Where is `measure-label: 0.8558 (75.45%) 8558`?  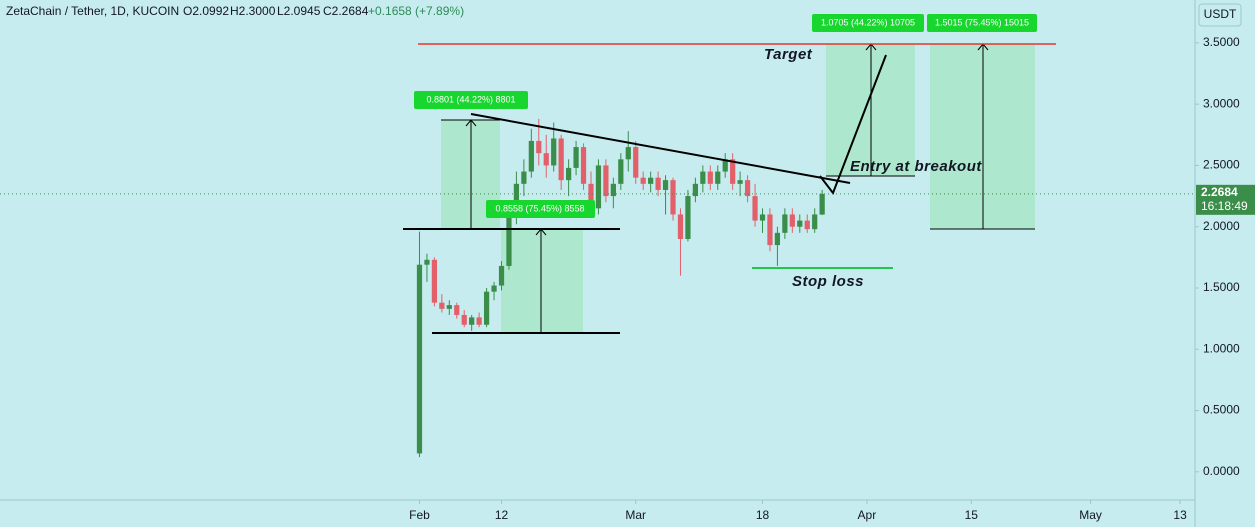 measure-label: 0.8558 (75.45%) 8558 is located at coordinates (539, 208).